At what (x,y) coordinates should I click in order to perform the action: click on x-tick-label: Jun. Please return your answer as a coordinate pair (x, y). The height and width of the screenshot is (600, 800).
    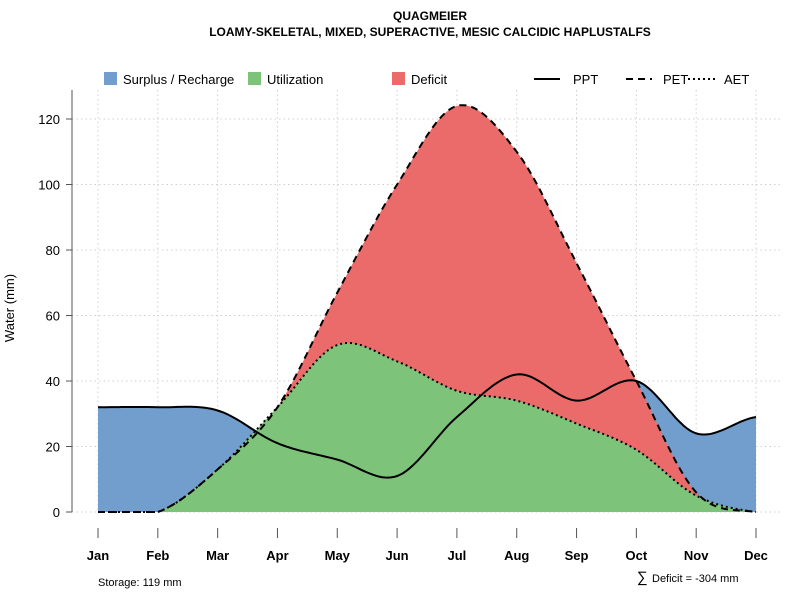
    Looking at the image, I should click on (397, 555).